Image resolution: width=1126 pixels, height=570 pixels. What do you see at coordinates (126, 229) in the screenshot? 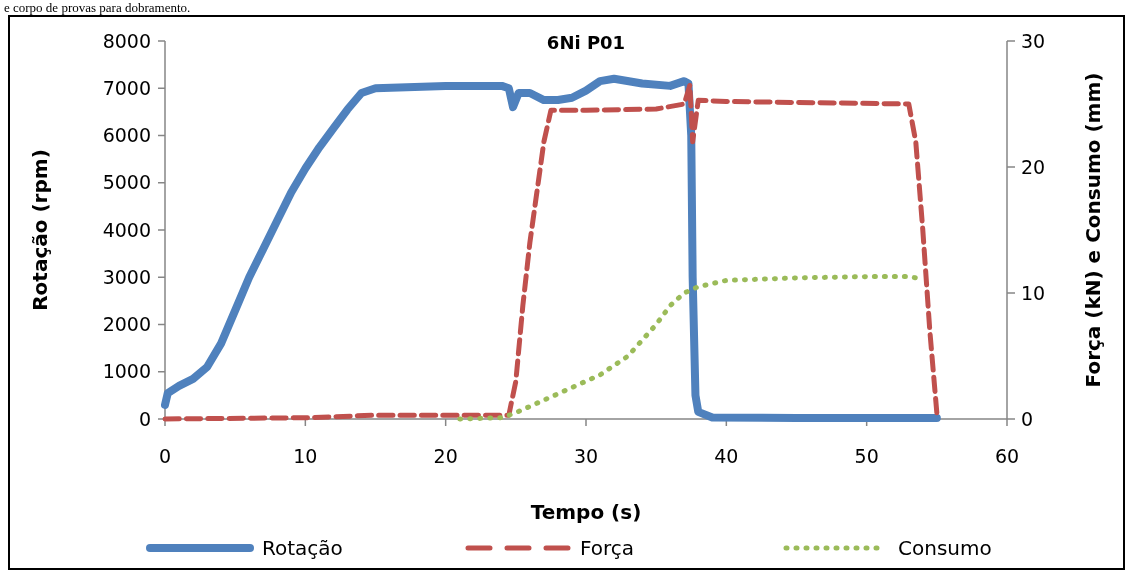
I see `y-tick-label: 4000` at bounding box center [126, 229].